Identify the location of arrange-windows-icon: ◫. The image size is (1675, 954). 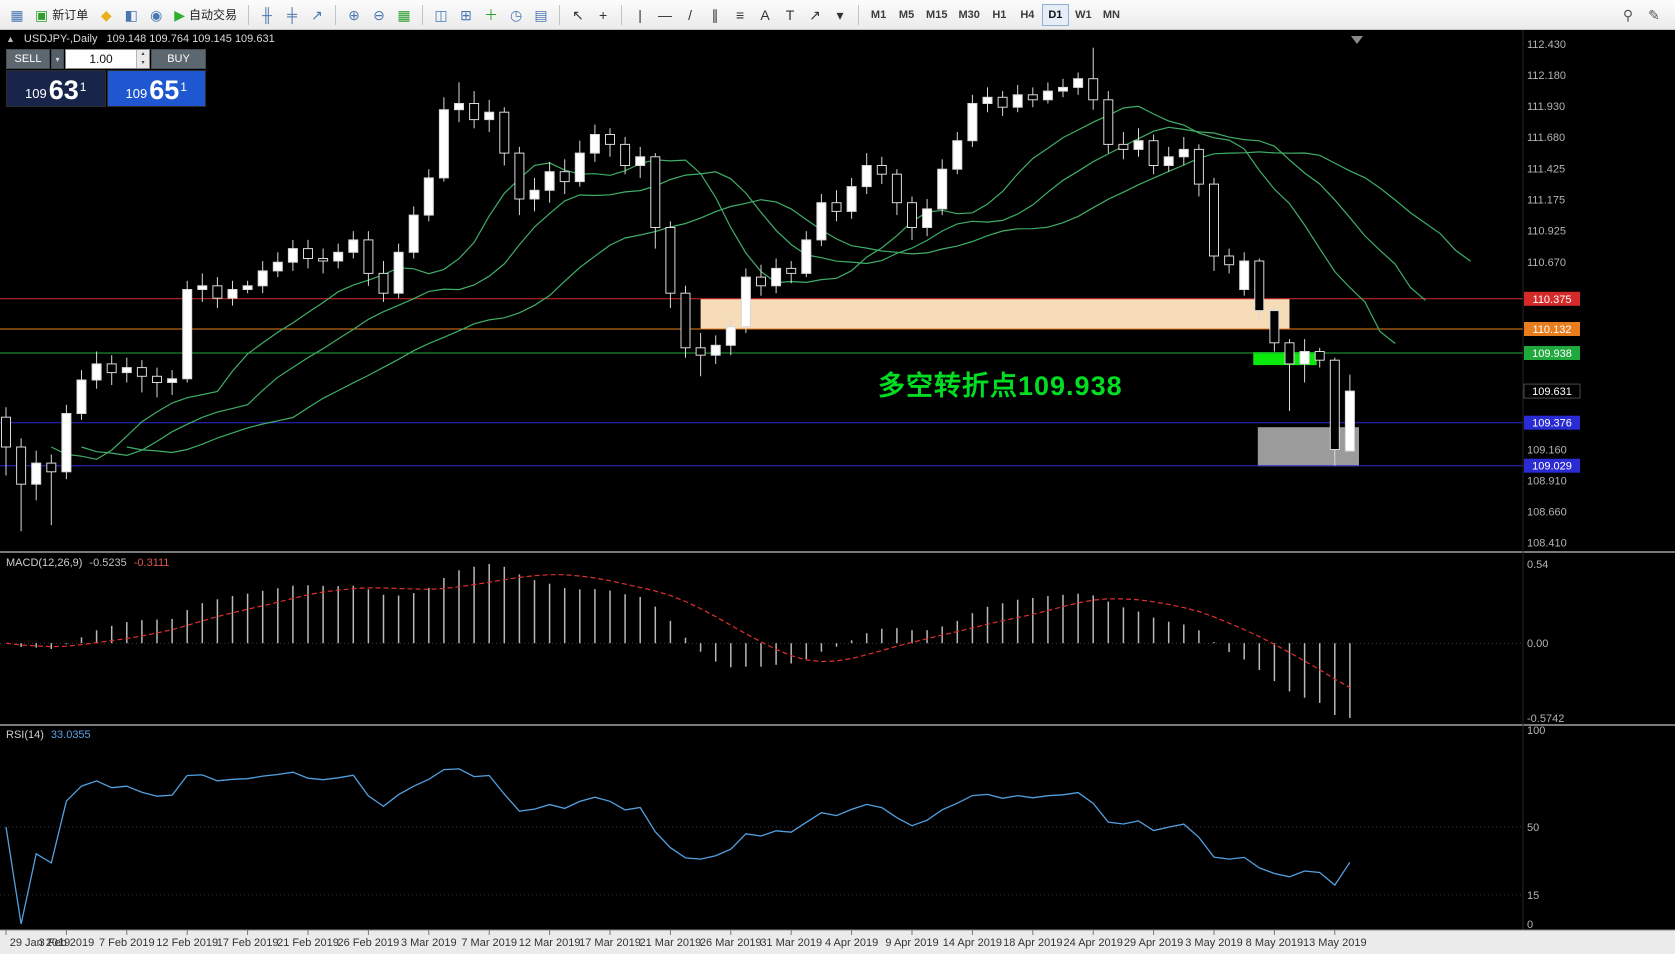
(441, 15).